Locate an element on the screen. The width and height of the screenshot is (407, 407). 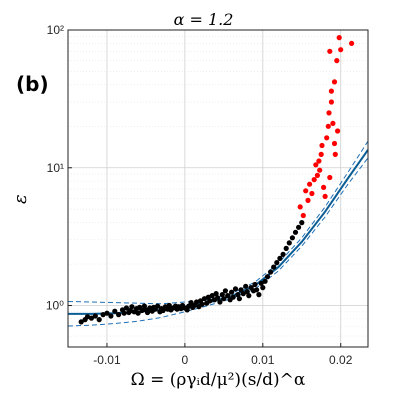
y-tick-label: 10² is located at coordinates (55, 30).